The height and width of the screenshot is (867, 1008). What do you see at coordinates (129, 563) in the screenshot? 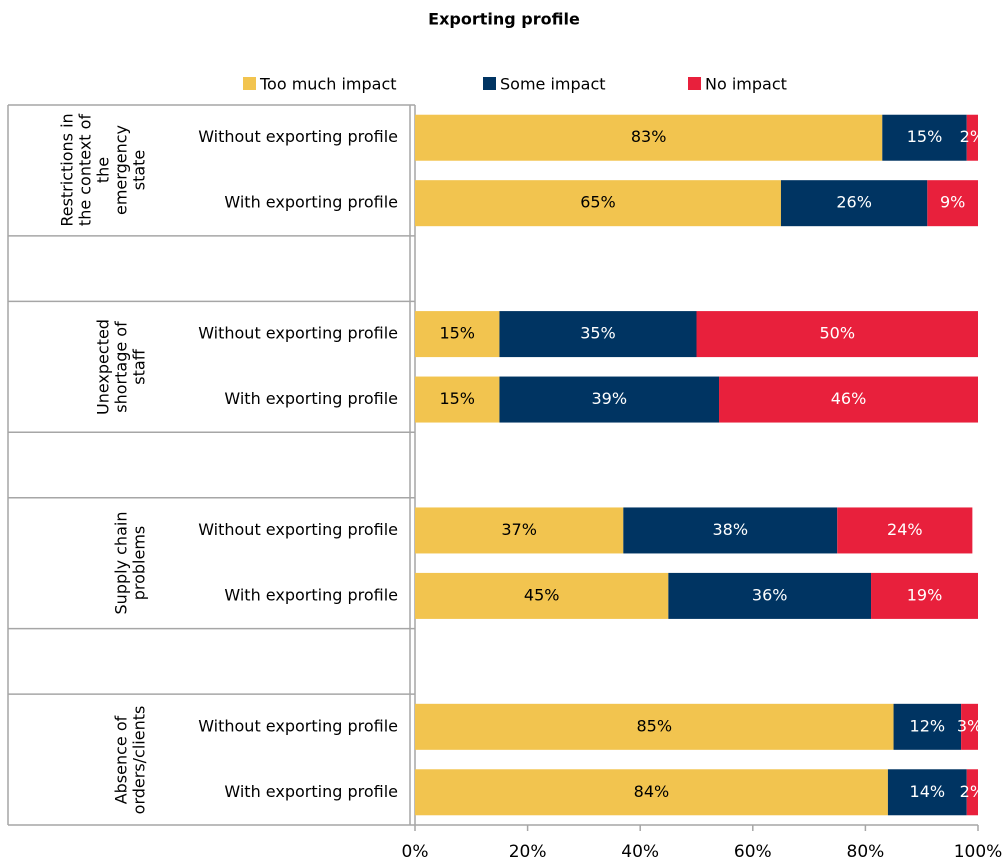
I see `group-label-text: Supply chain problems` at bounding box center [129, 563].